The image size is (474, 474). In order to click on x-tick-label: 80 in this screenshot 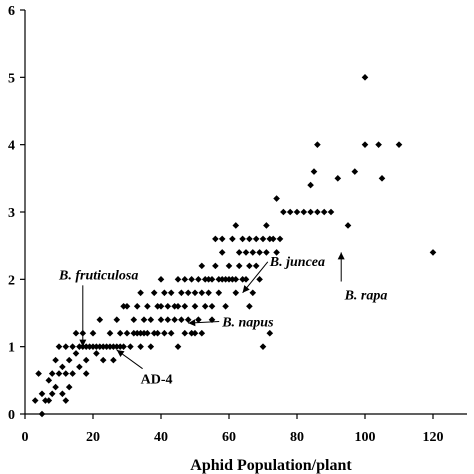, I will do `click(297, 437)`.